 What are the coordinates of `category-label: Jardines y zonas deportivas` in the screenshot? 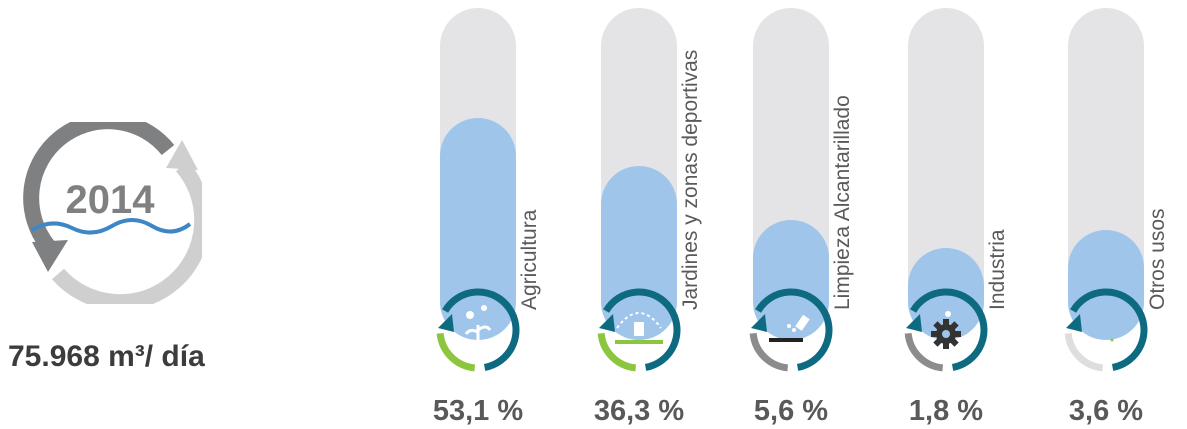 It's located at (690, 180).